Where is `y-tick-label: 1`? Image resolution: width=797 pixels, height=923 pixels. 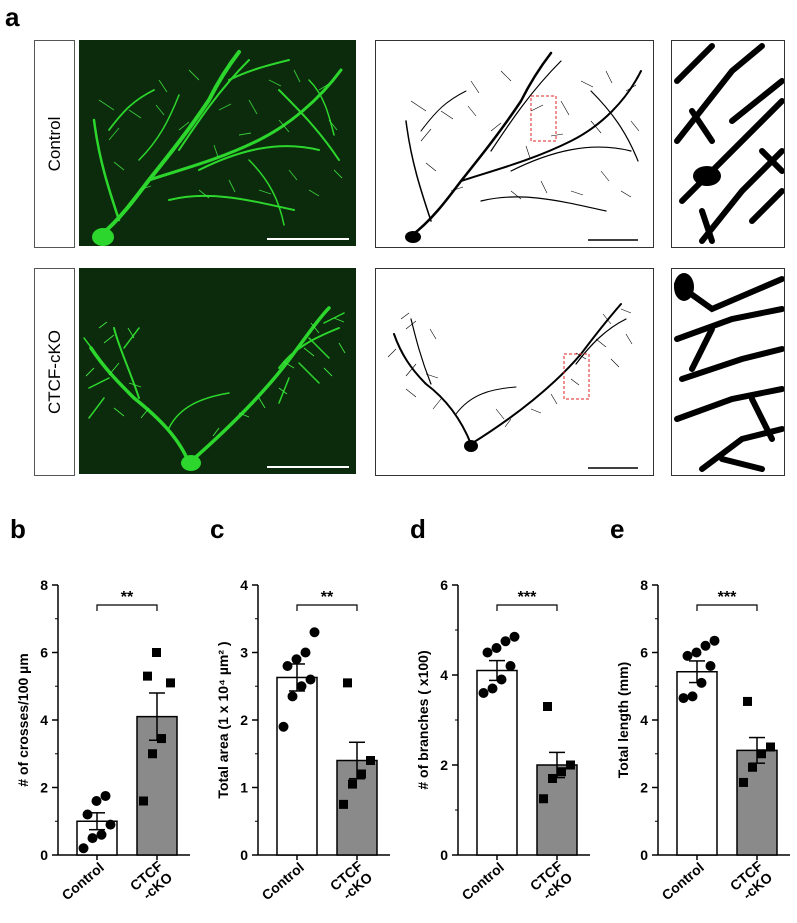
y-tick-label: 1 is located at coordinates (244, 788).